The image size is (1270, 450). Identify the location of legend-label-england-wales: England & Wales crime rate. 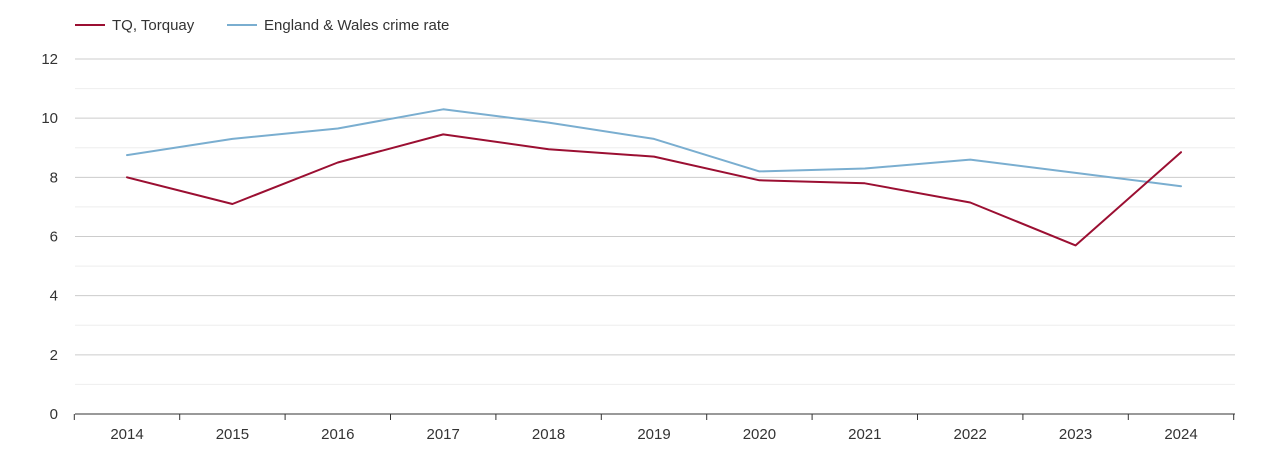
(356, 25).